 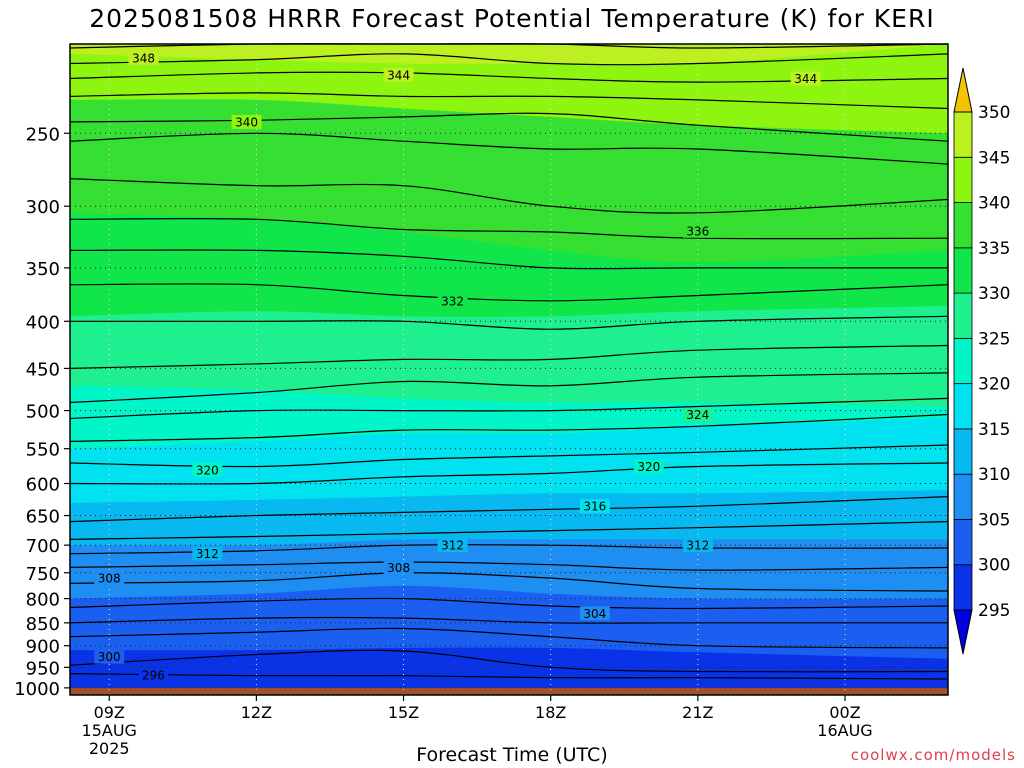 What do you see at coordinates (512, 755) in the screenshot?
I see `x-axis-title: Forecast Time (UTC)` at bounding box center [512, 755].